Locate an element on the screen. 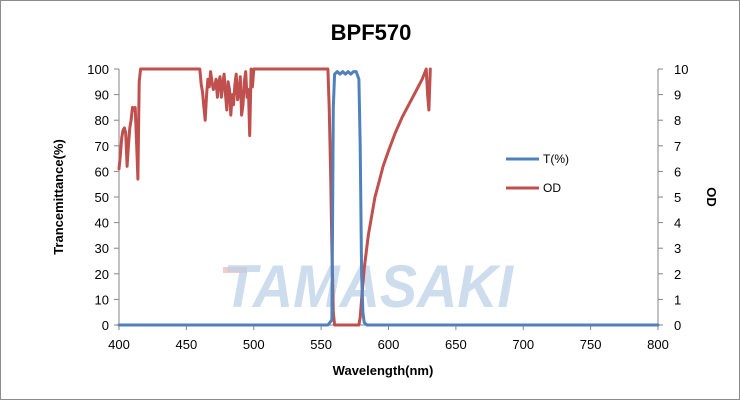 The width and height of the screenshot is (740, 401). watermark-logo: TAMASAKI is located at coordinates (368, 286).